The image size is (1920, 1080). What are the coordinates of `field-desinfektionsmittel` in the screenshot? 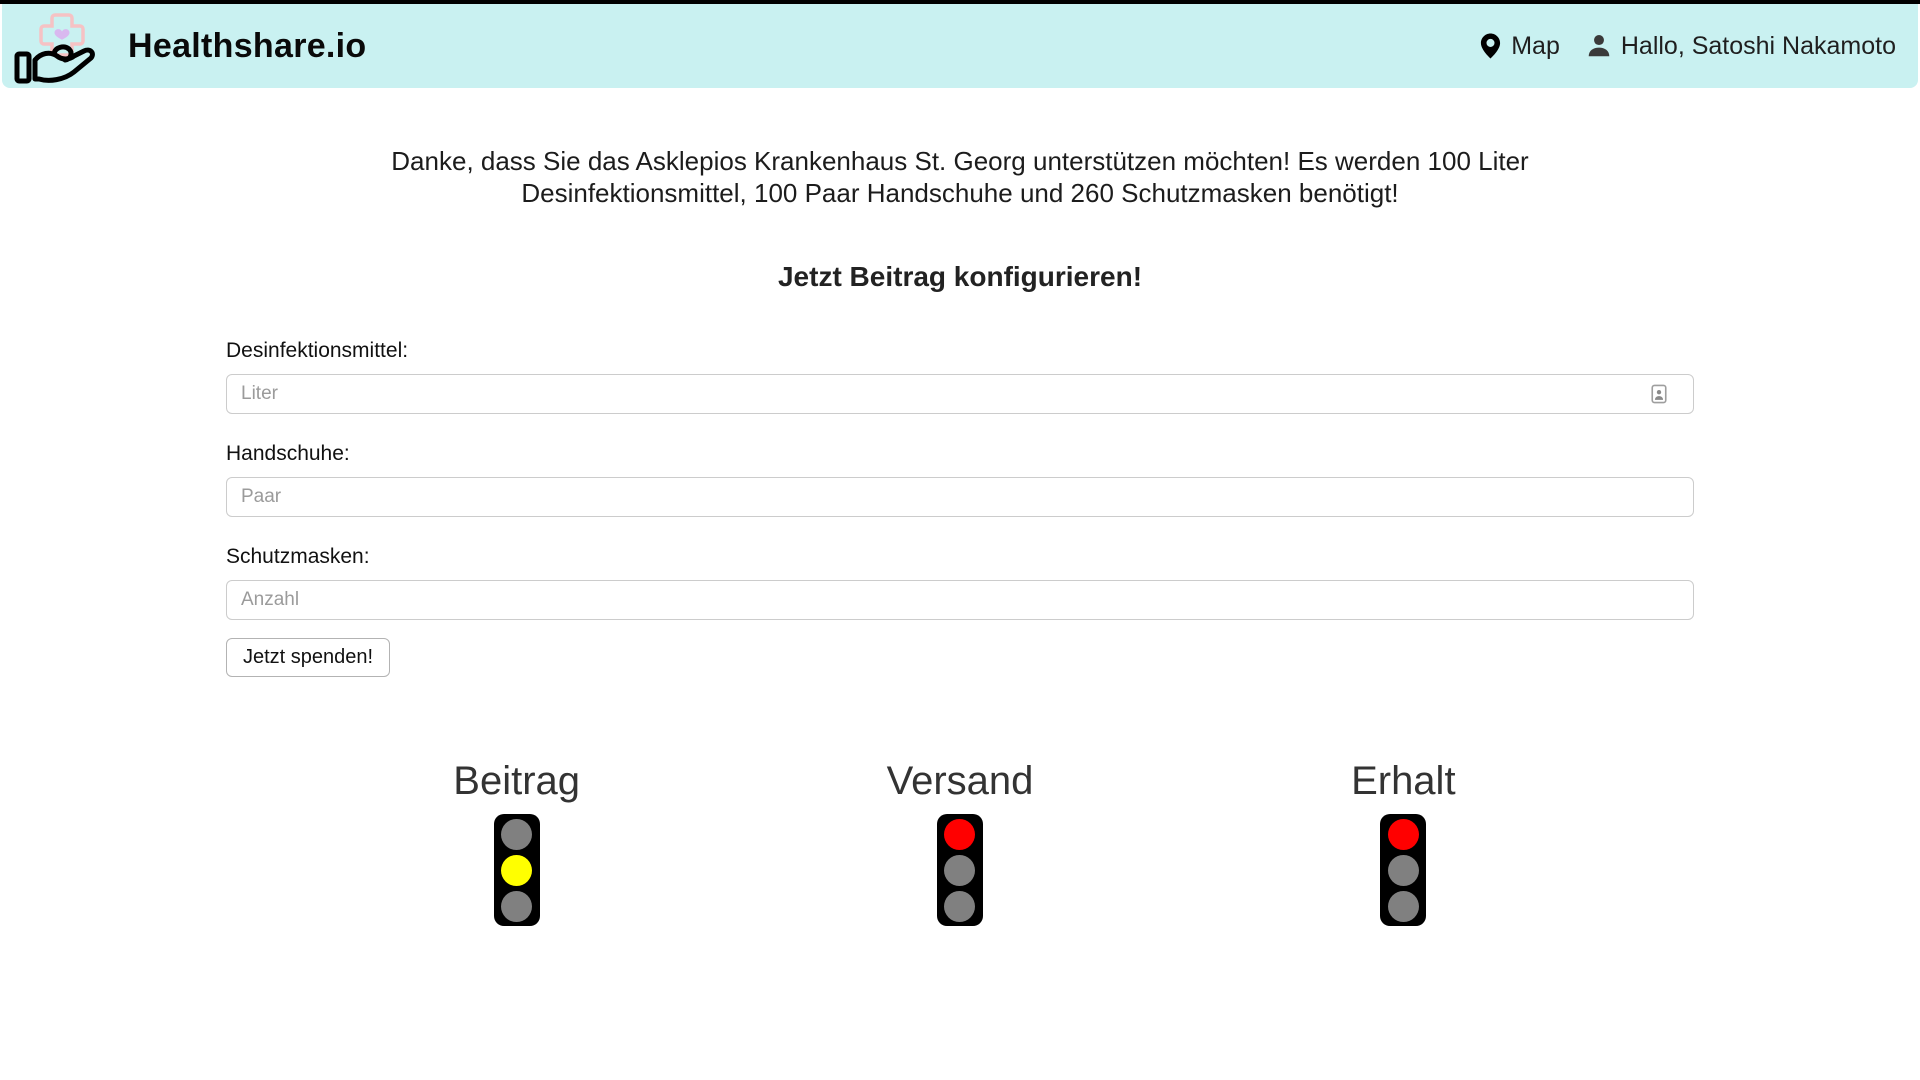 It's located at (960, 394).